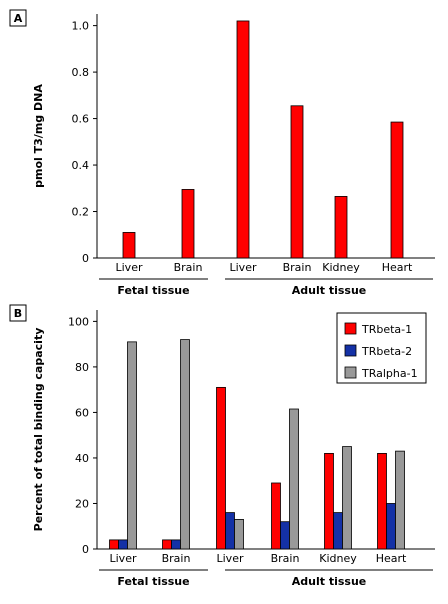  Describe the element at coordinates (38, 430) in the screenshot. I see `y-axis-label: Percent of total binding capacity` at that location.